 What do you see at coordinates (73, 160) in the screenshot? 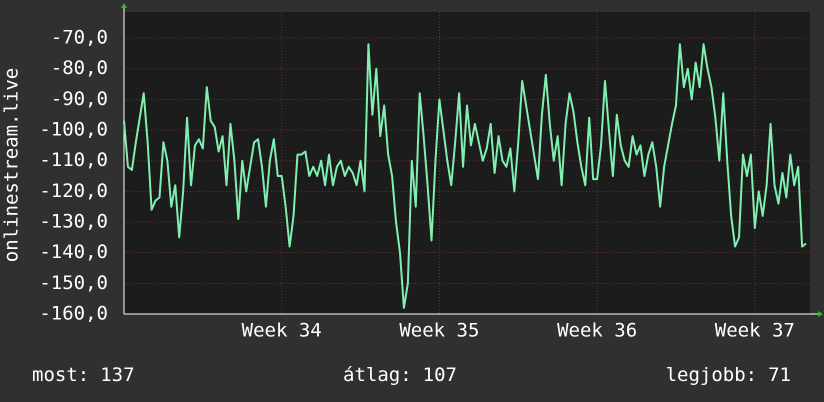
I see `y-tick-label: -110,0` at bounding box center [73, 160].